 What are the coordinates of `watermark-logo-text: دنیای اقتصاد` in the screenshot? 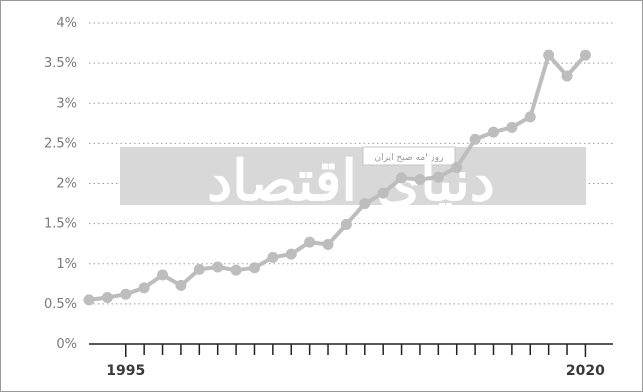 It's located at (351, 181).